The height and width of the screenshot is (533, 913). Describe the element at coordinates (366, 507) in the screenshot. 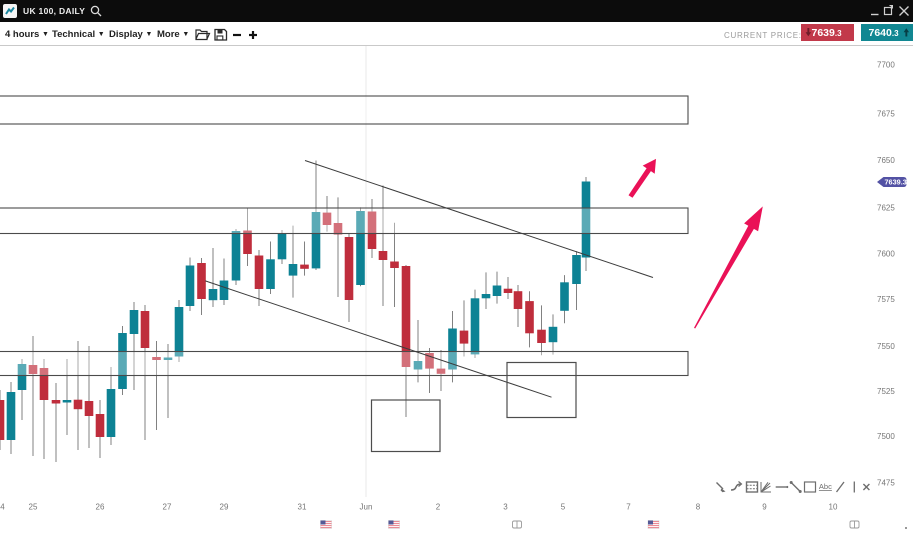

I see `svg-text: Jun` at that location.